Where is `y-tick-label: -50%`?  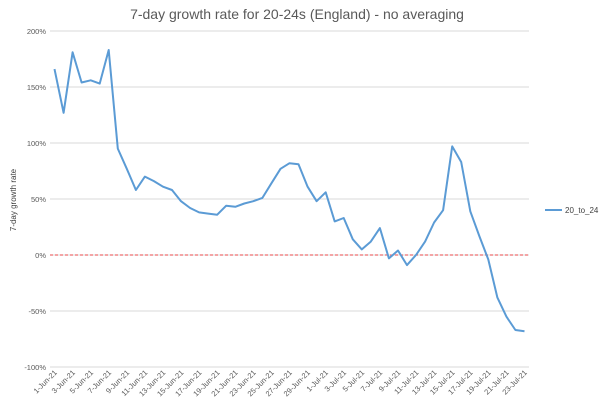
y-tick-label: -50% is located at coordinates (37, 311).